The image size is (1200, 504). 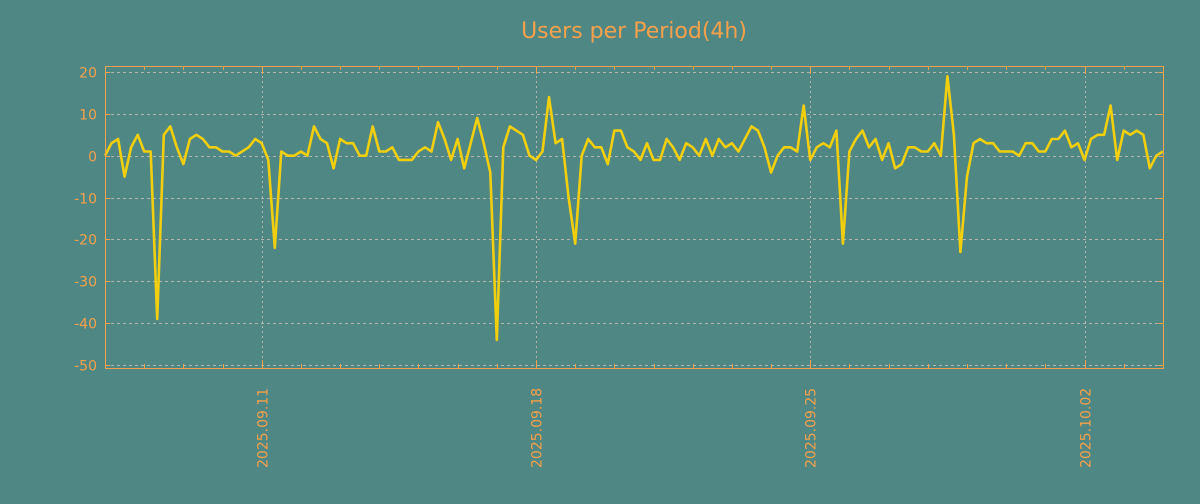 I want to click on y-tick-label: 0, so click(x=92, y=158).